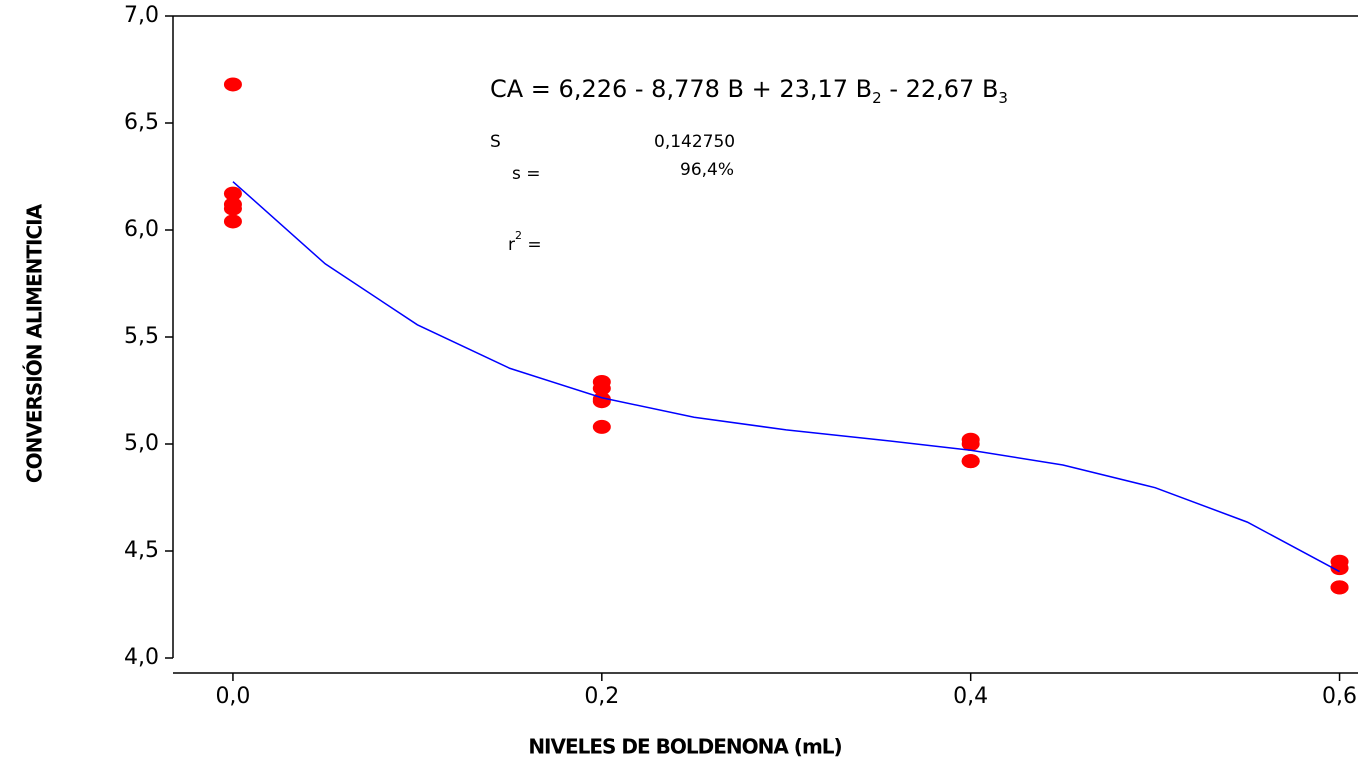  I want to click on stat-label: S, so click(495, 142).